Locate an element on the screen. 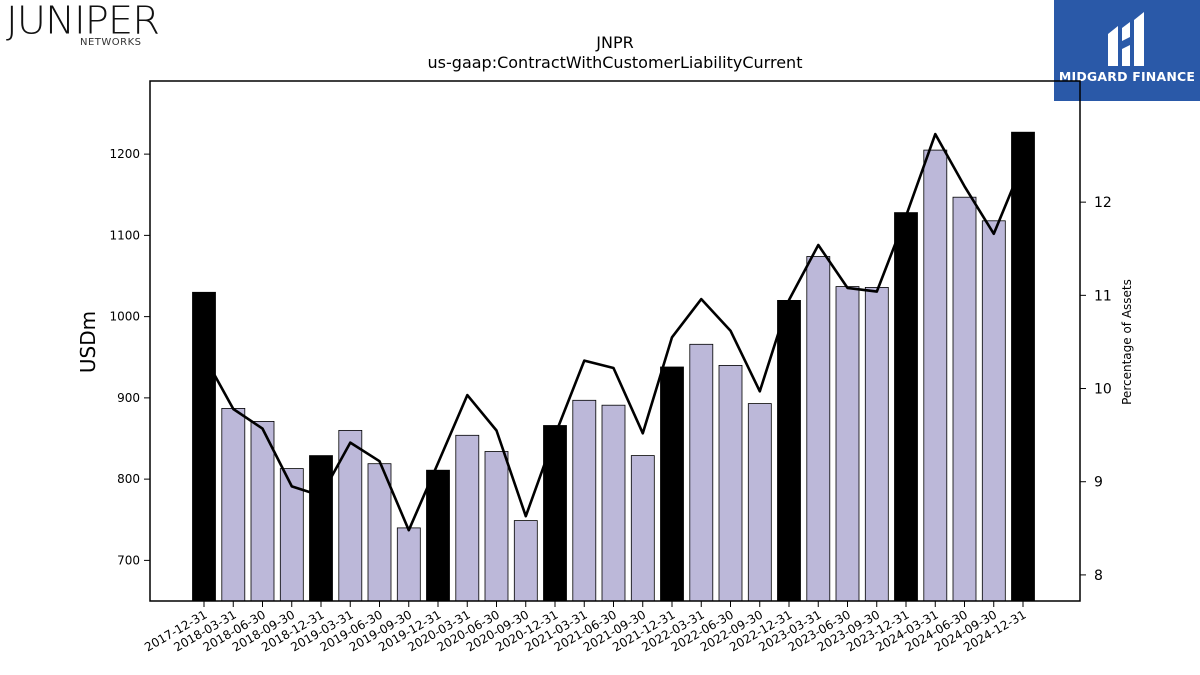  chart-title: JNPR is located at coordinates (614, 42).